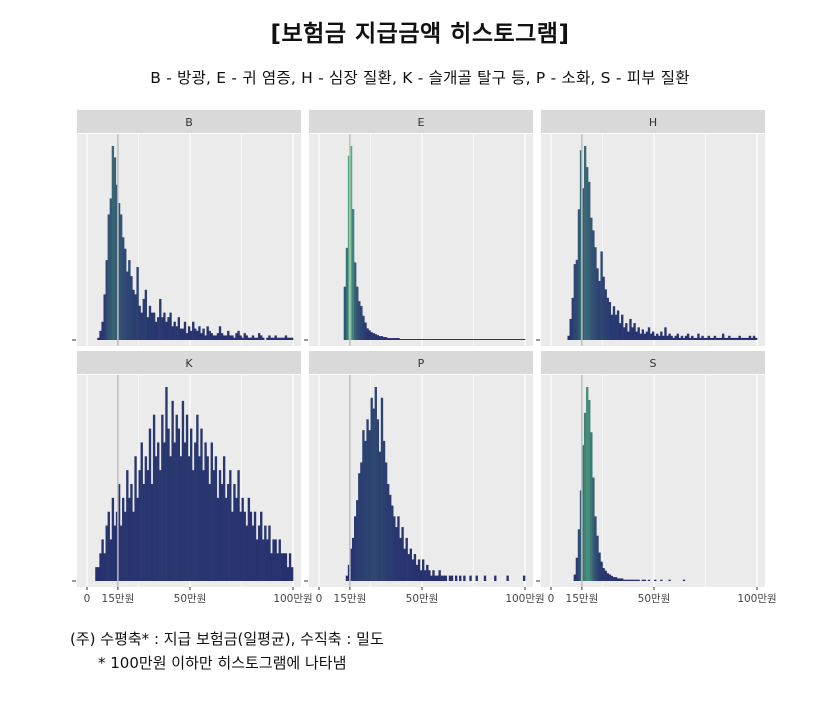 The height and width of the screenshot is (701, 840). Describe the element at coordinates (551, 599) in the screenshot. I see `x-tick-label: 0` at that location.